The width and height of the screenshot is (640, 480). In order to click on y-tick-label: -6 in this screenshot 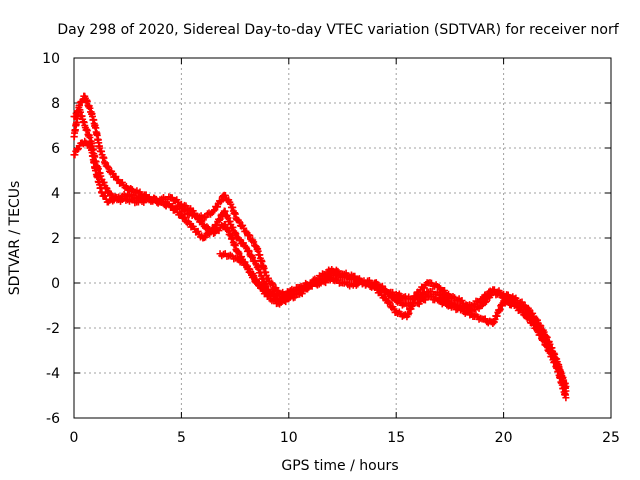, I will do `click(53, 419)`.